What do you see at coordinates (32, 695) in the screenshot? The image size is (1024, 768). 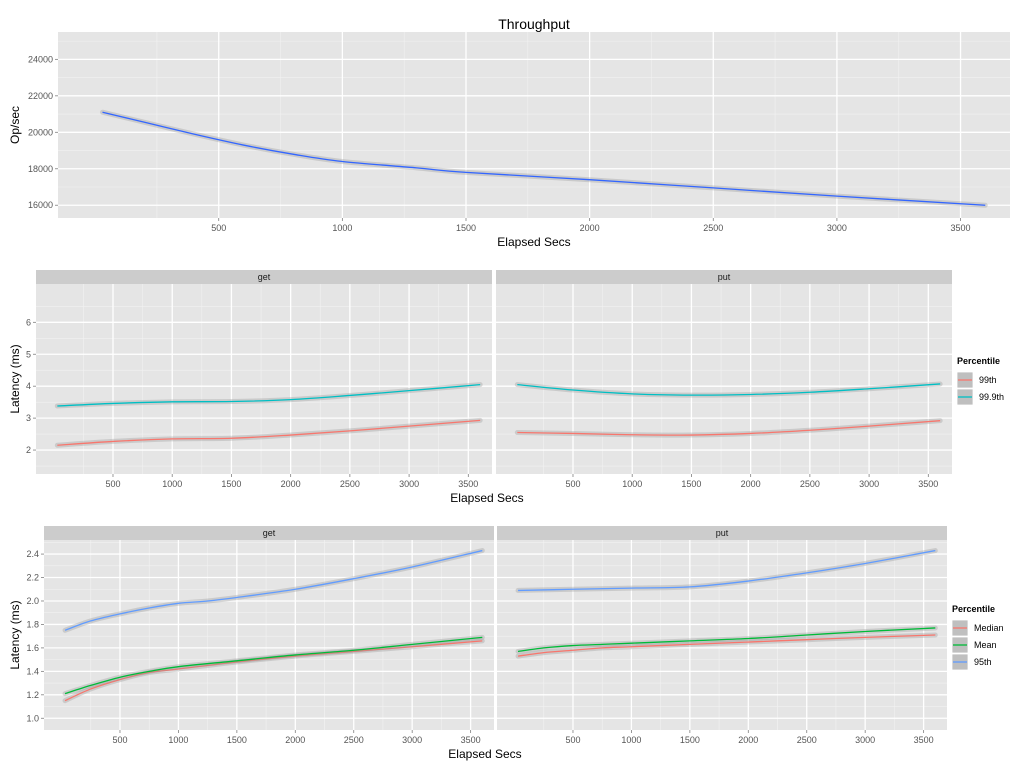 I see `y-tick-label: 1.2` at bounding box center [32, 695].